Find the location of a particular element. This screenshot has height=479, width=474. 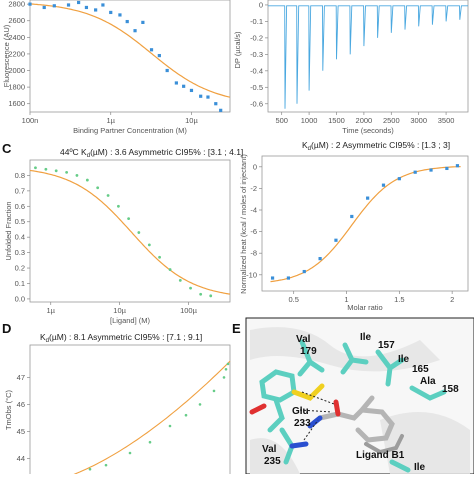

panel-b-frame is located at coordinates (368, 56).